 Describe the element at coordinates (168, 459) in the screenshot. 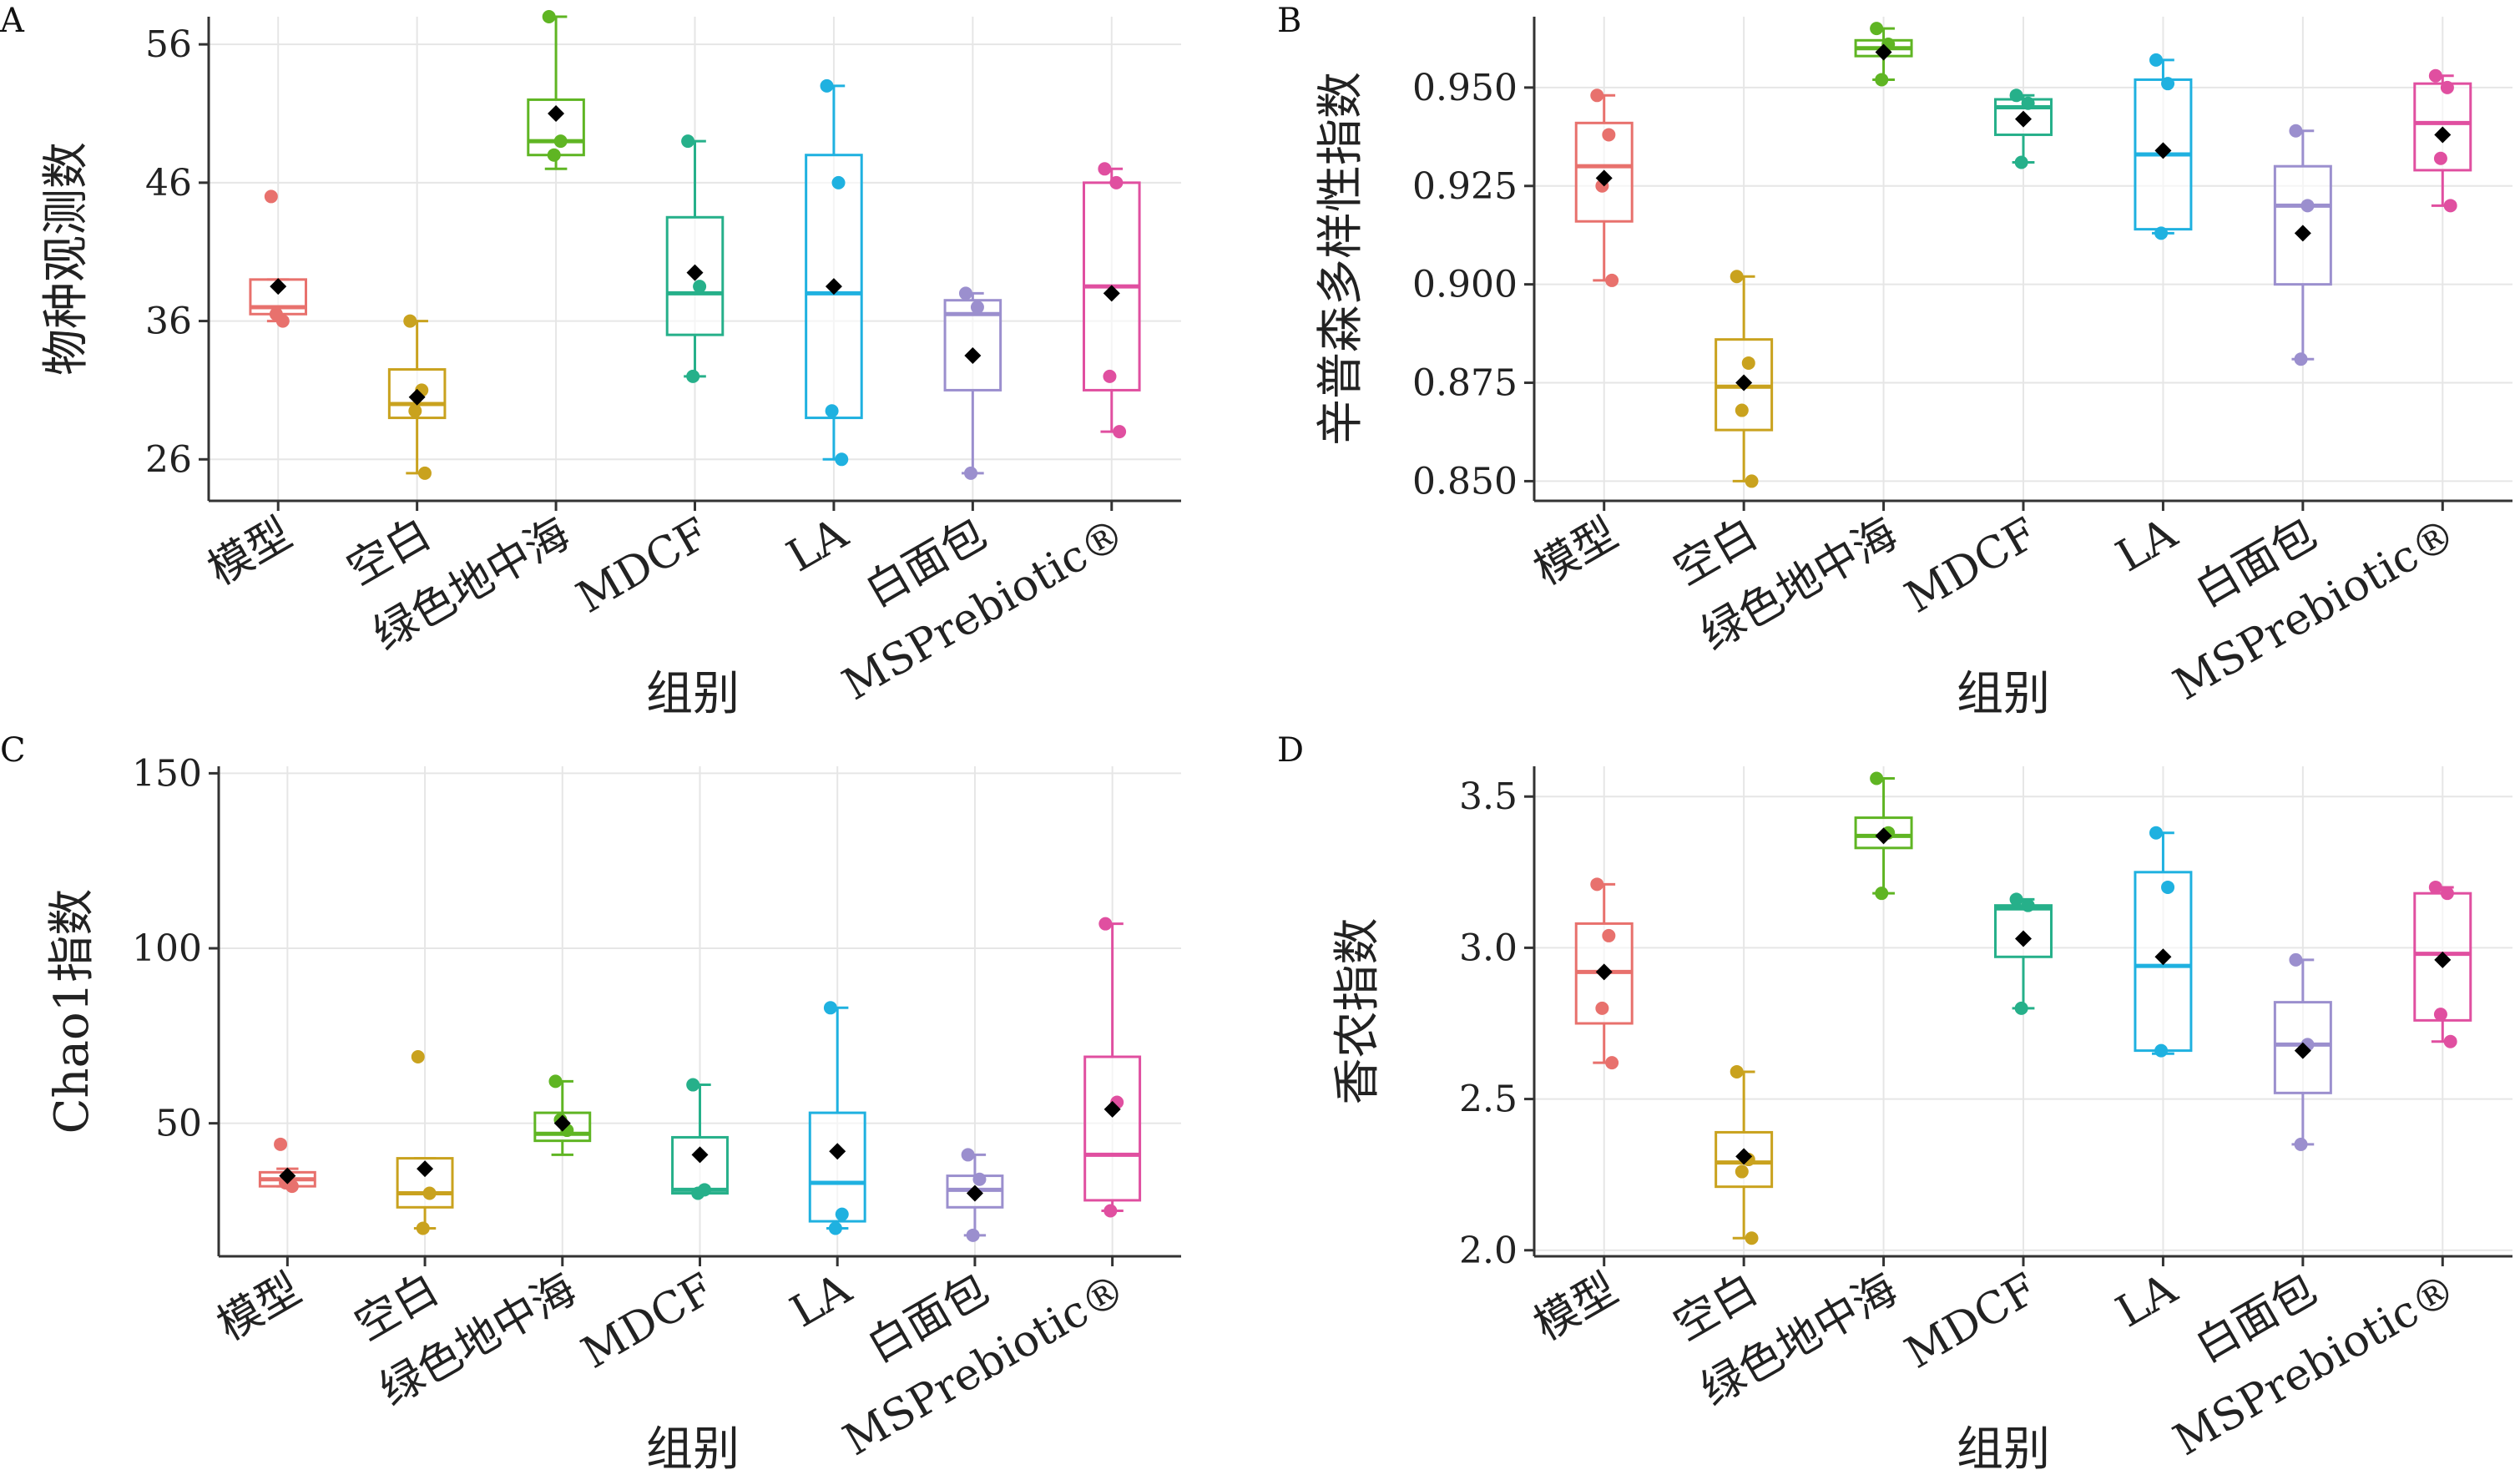

I see `y-tick-label: 26` at that location.